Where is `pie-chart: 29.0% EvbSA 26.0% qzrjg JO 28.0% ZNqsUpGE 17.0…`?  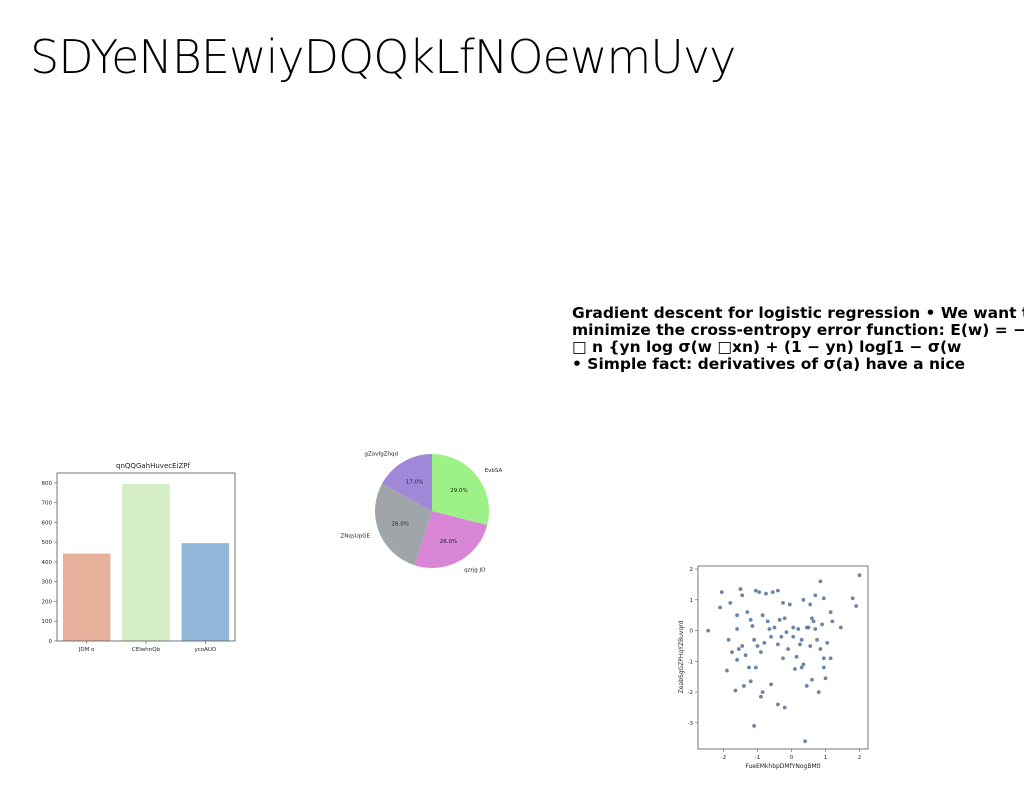
pie-chart: 29.0% EvbSA 26.0% qzrjg JO 28.0% ZNqsUpGE 17.0… is located at coordinates (421, 513).